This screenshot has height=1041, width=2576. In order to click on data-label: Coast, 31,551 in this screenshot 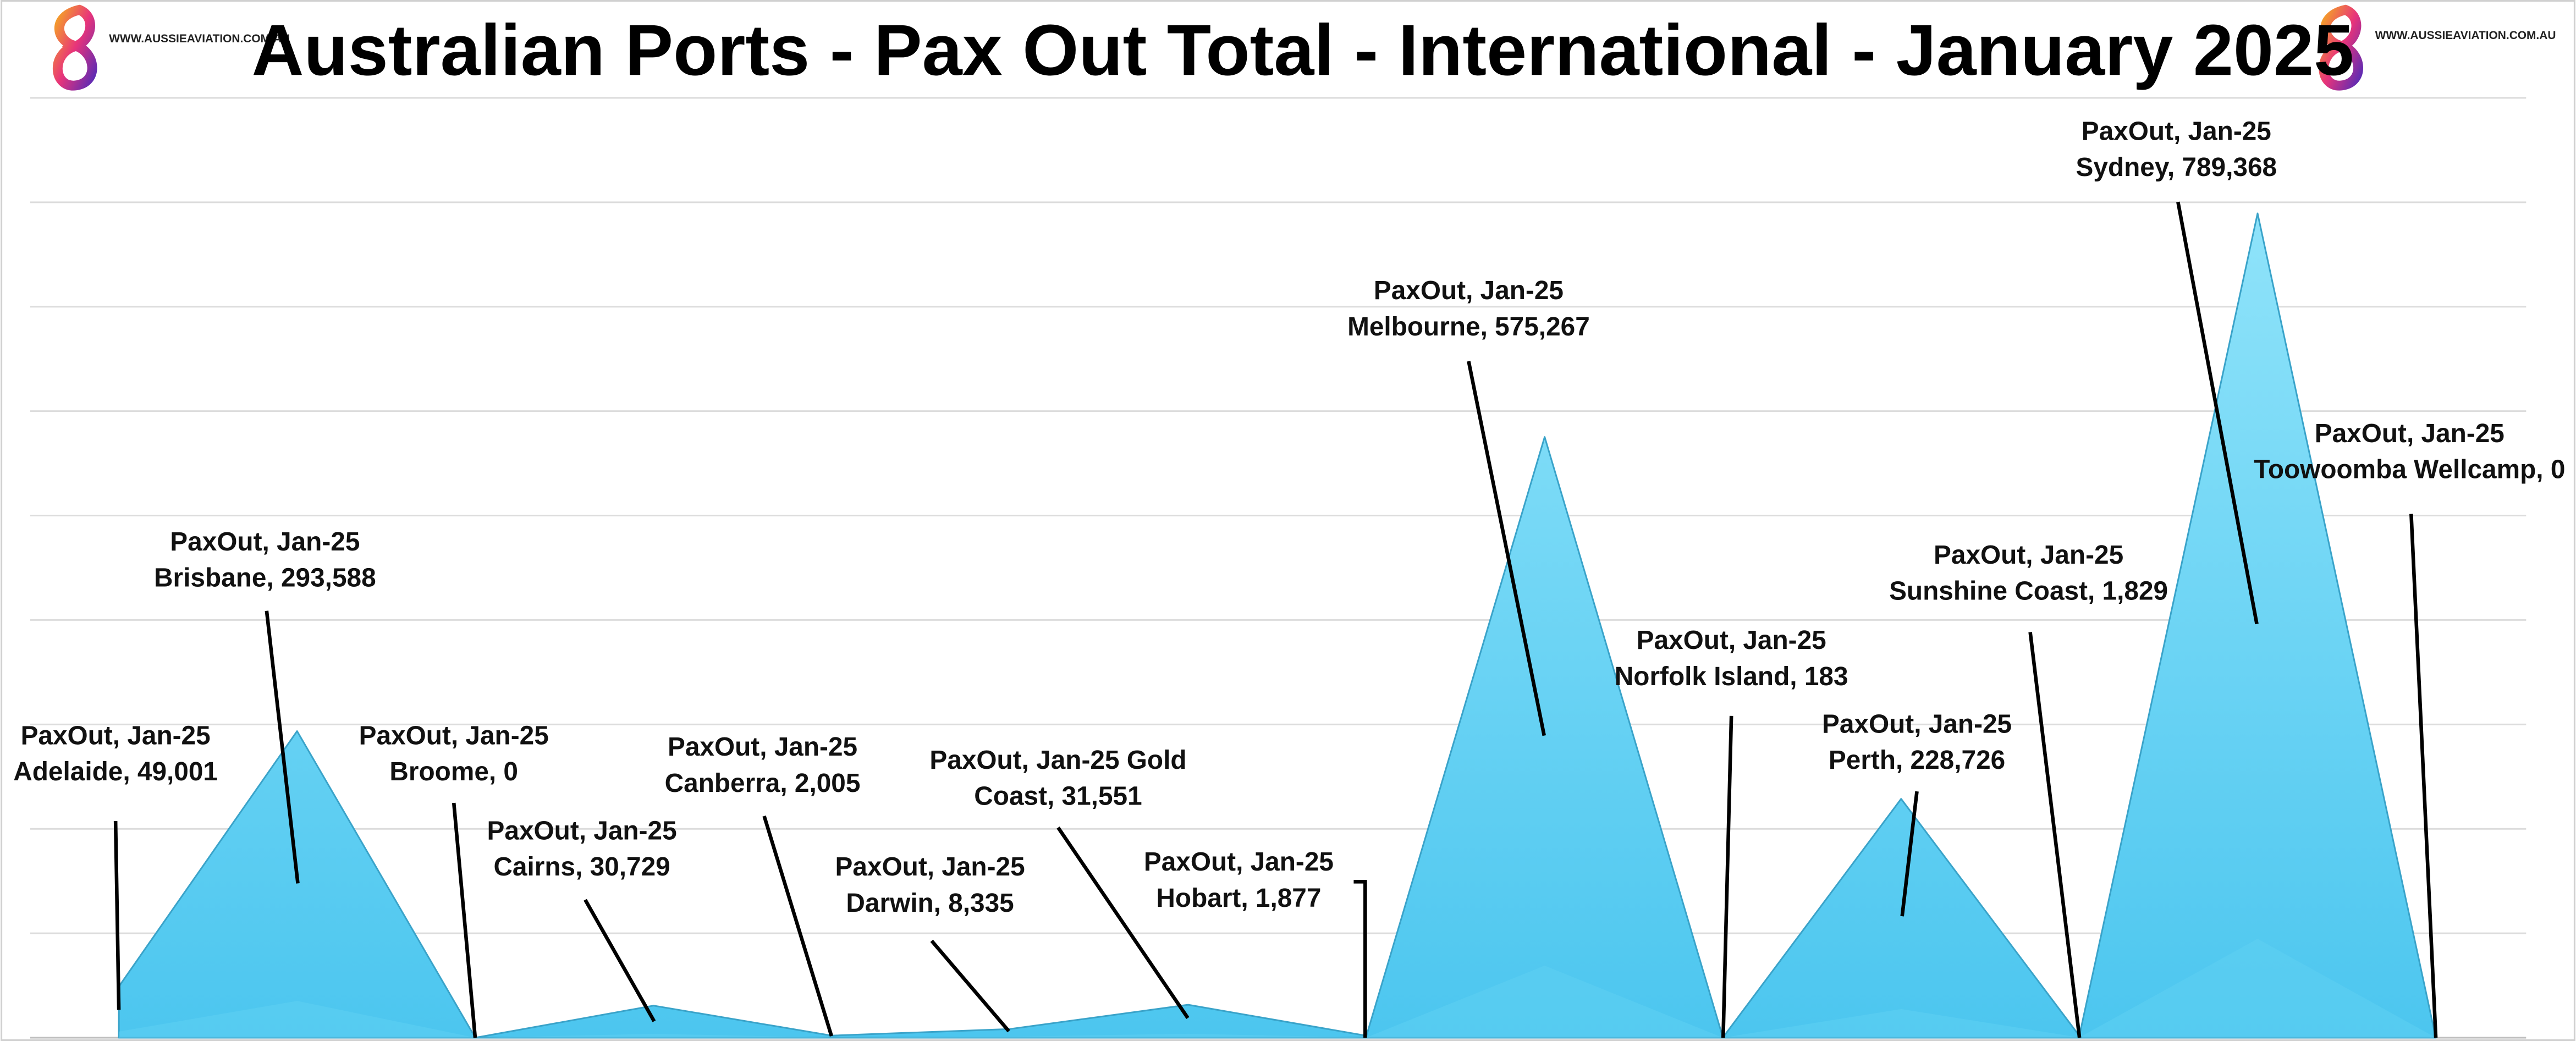, I will do `click(1058, 796)`.